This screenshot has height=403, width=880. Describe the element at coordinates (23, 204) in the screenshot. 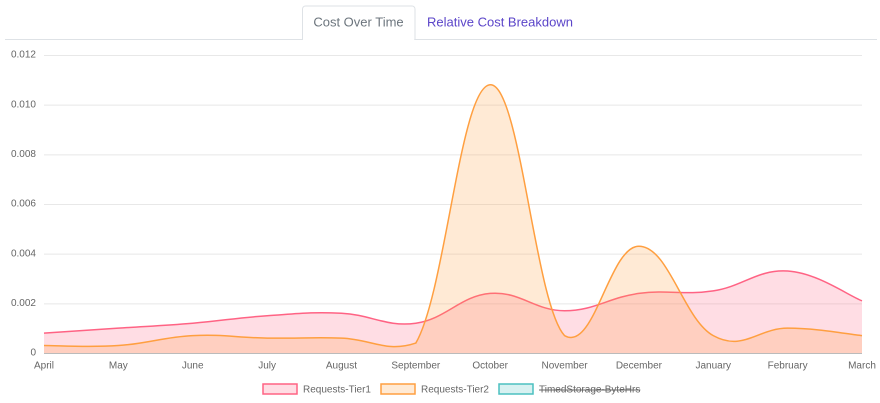

I see `y-tick-label: 0.006` at that location.